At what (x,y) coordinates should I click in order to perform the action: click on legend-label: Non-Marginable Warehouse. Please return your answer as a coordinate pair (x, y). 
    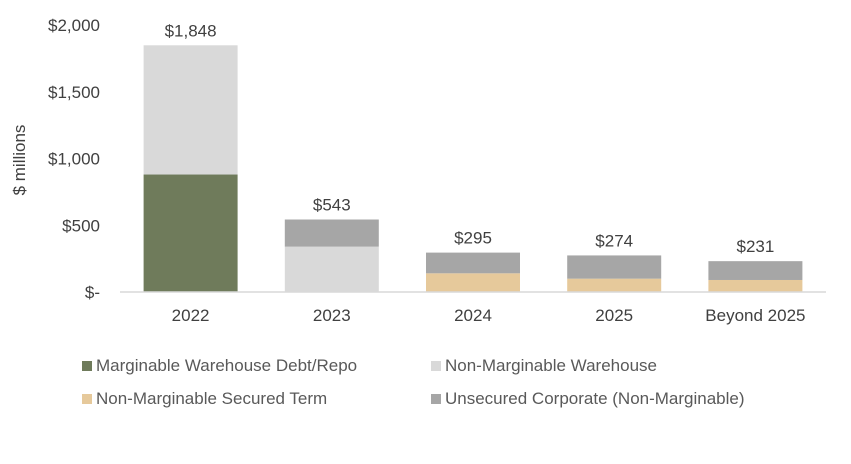
    Looking at the image, I should click on (551, 365).